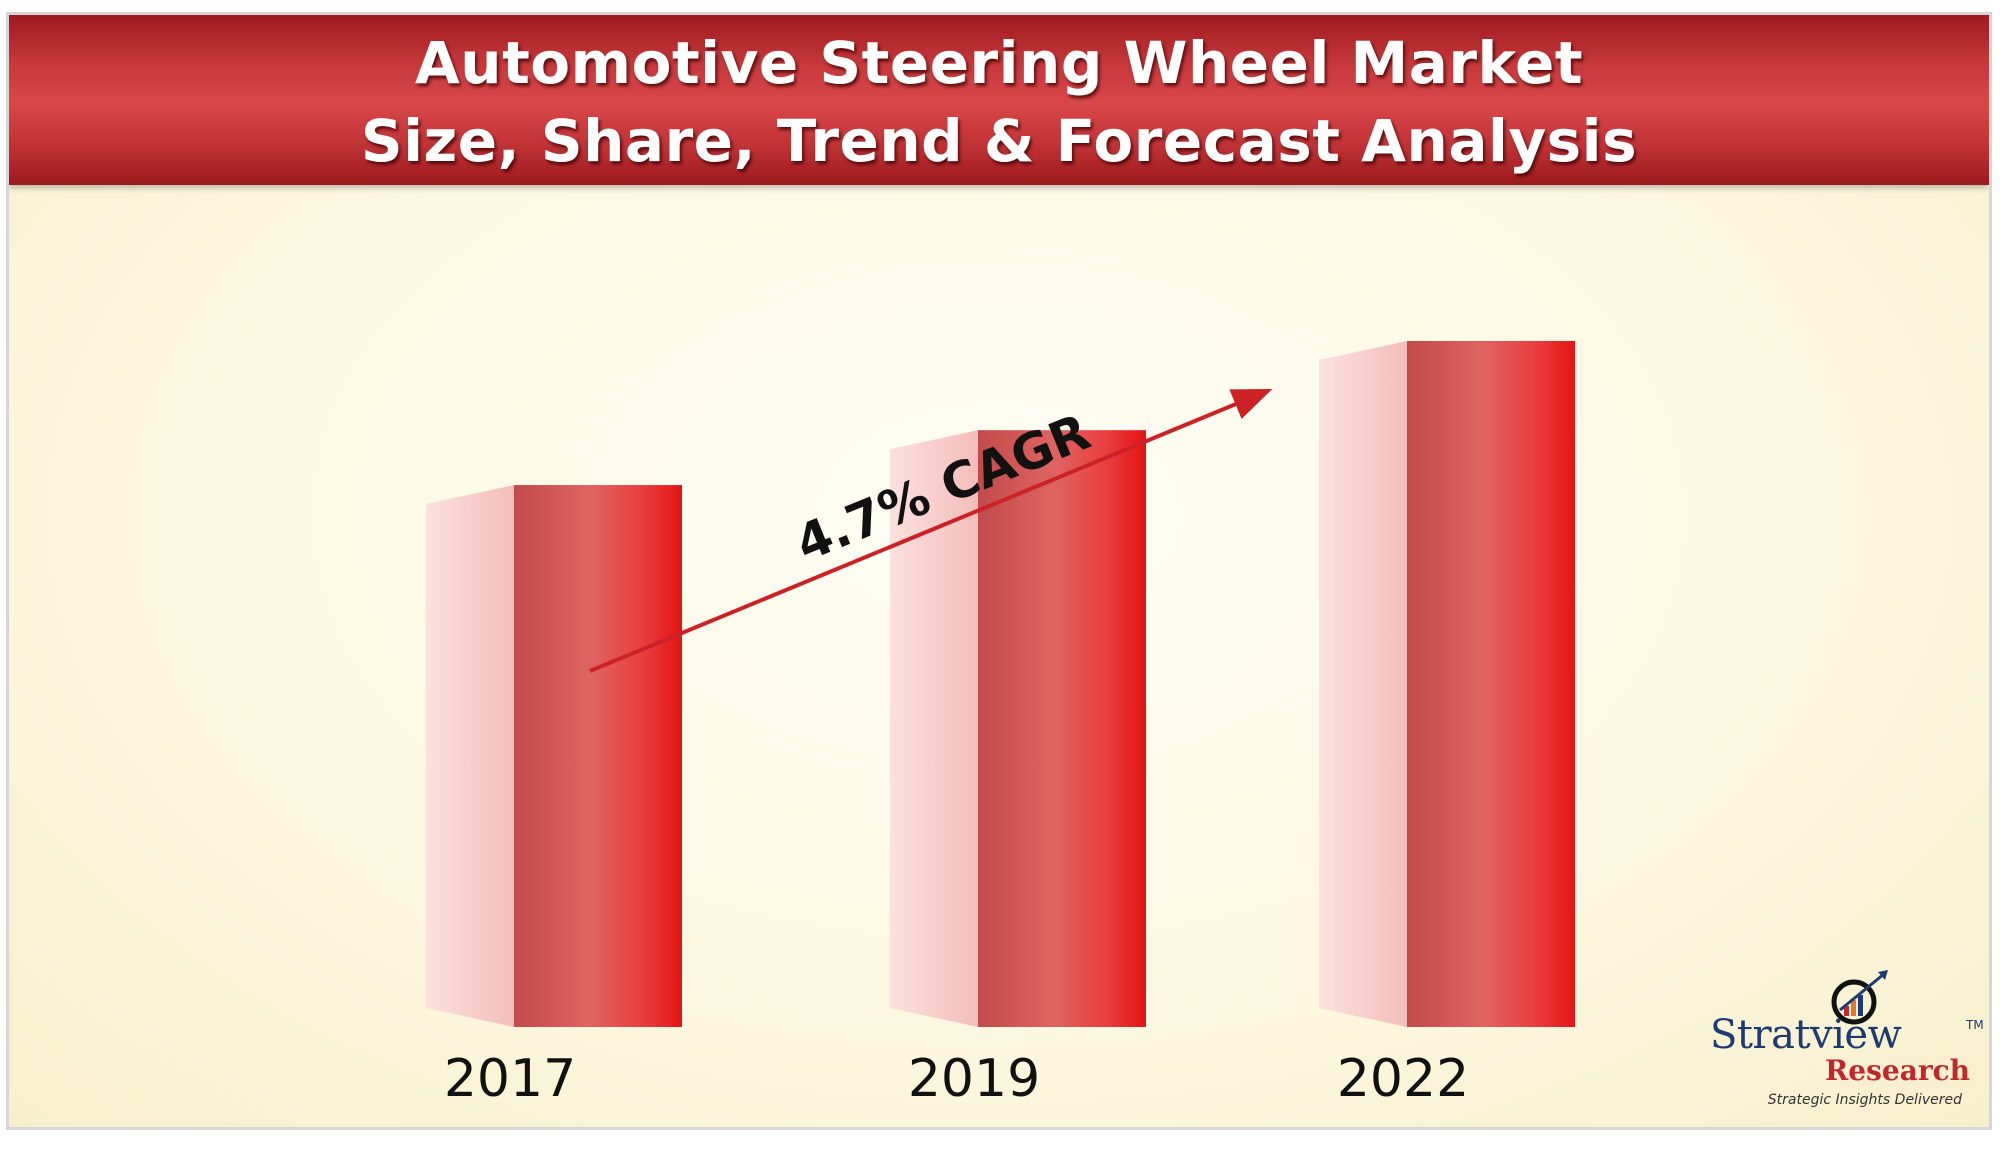 Image resolution: width=2000 pixels, height=1151 pixels. Describe the element at coordinates (1491, 684) in the screenshot. I see `bar-2022` at that location.